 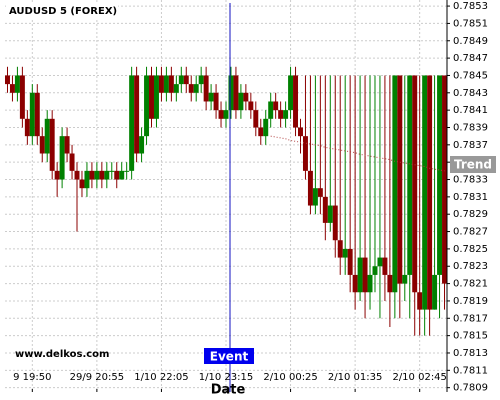 What do you see at coordinates (62, 354) in the screenshot?
I see `watermark: www.delkos.com` at bounding box center [62, 354].